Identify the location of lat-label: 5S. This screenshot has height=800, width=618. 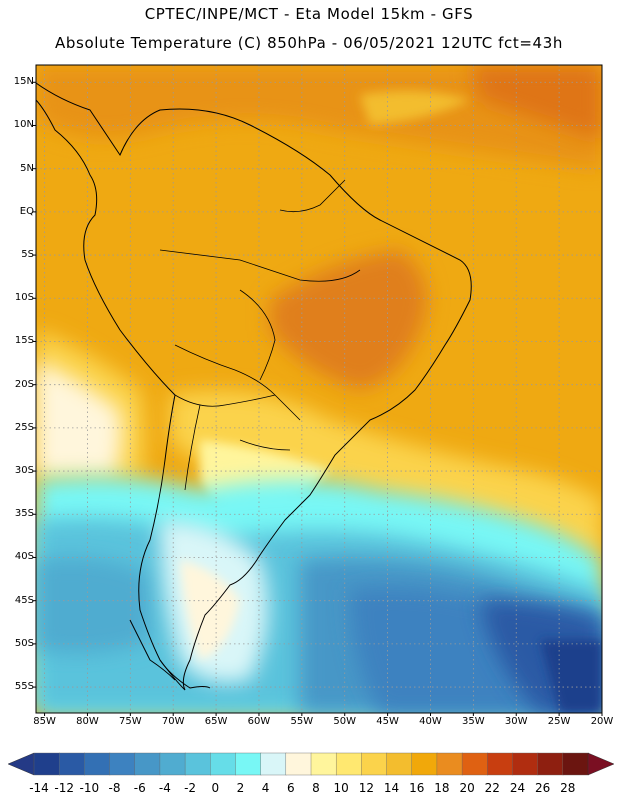
(27, 255).